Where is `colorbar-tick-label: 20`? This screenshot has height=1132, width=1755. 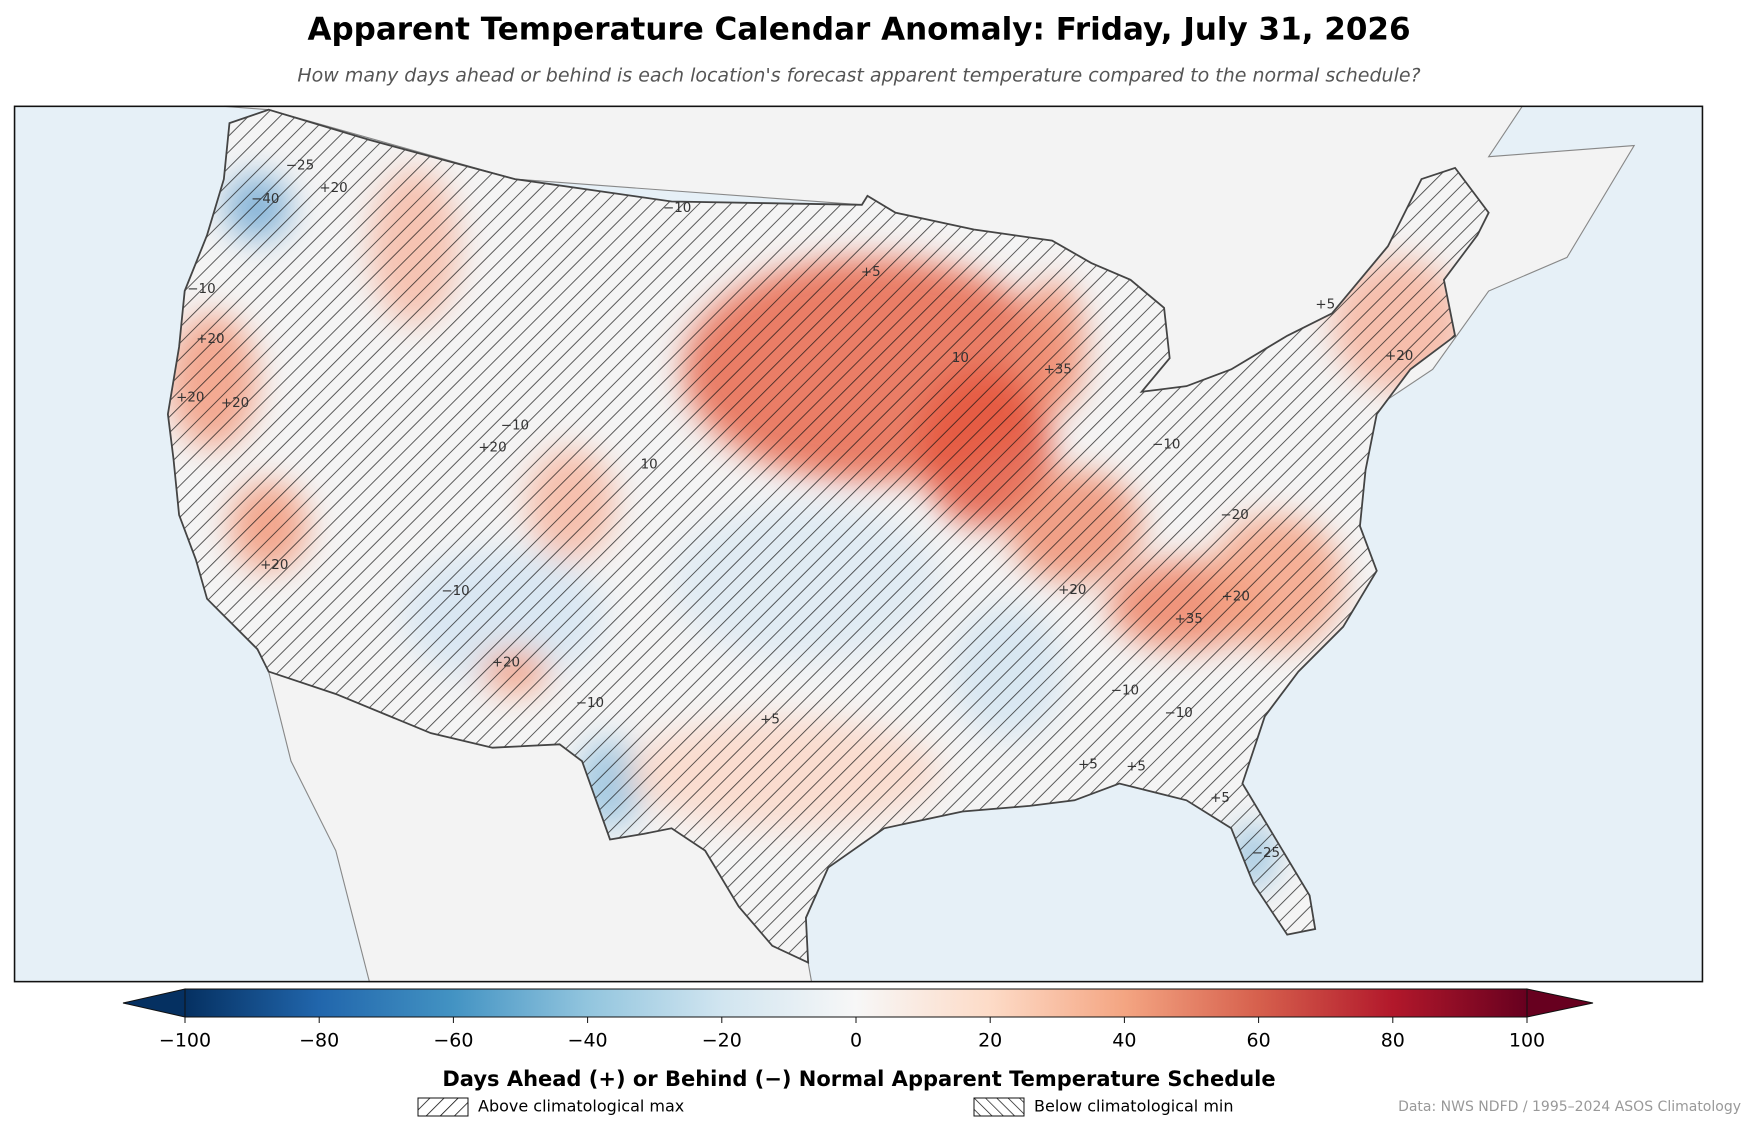 colorbar-tick-label: 20 is located at coordinates (990, 1041).